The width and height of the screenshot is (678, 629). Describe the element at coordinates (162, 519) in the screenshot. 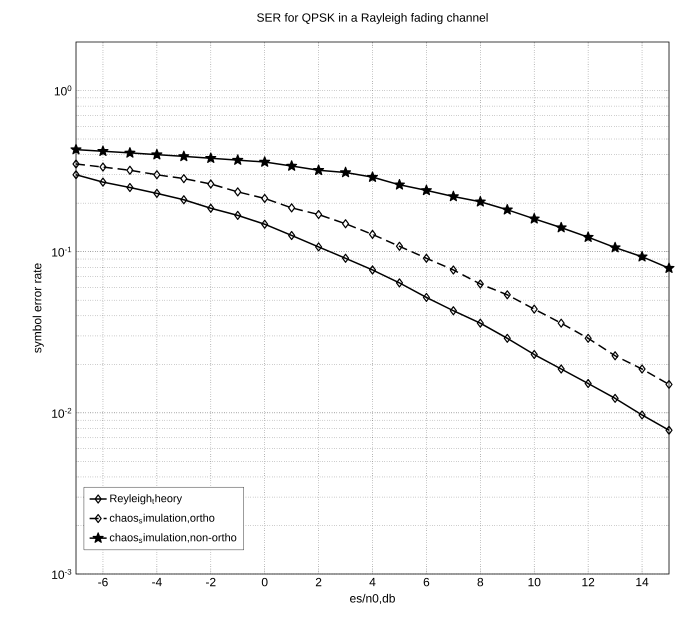

I see `legend-label: chaos$_{s}$imulation,ortho` at that location.